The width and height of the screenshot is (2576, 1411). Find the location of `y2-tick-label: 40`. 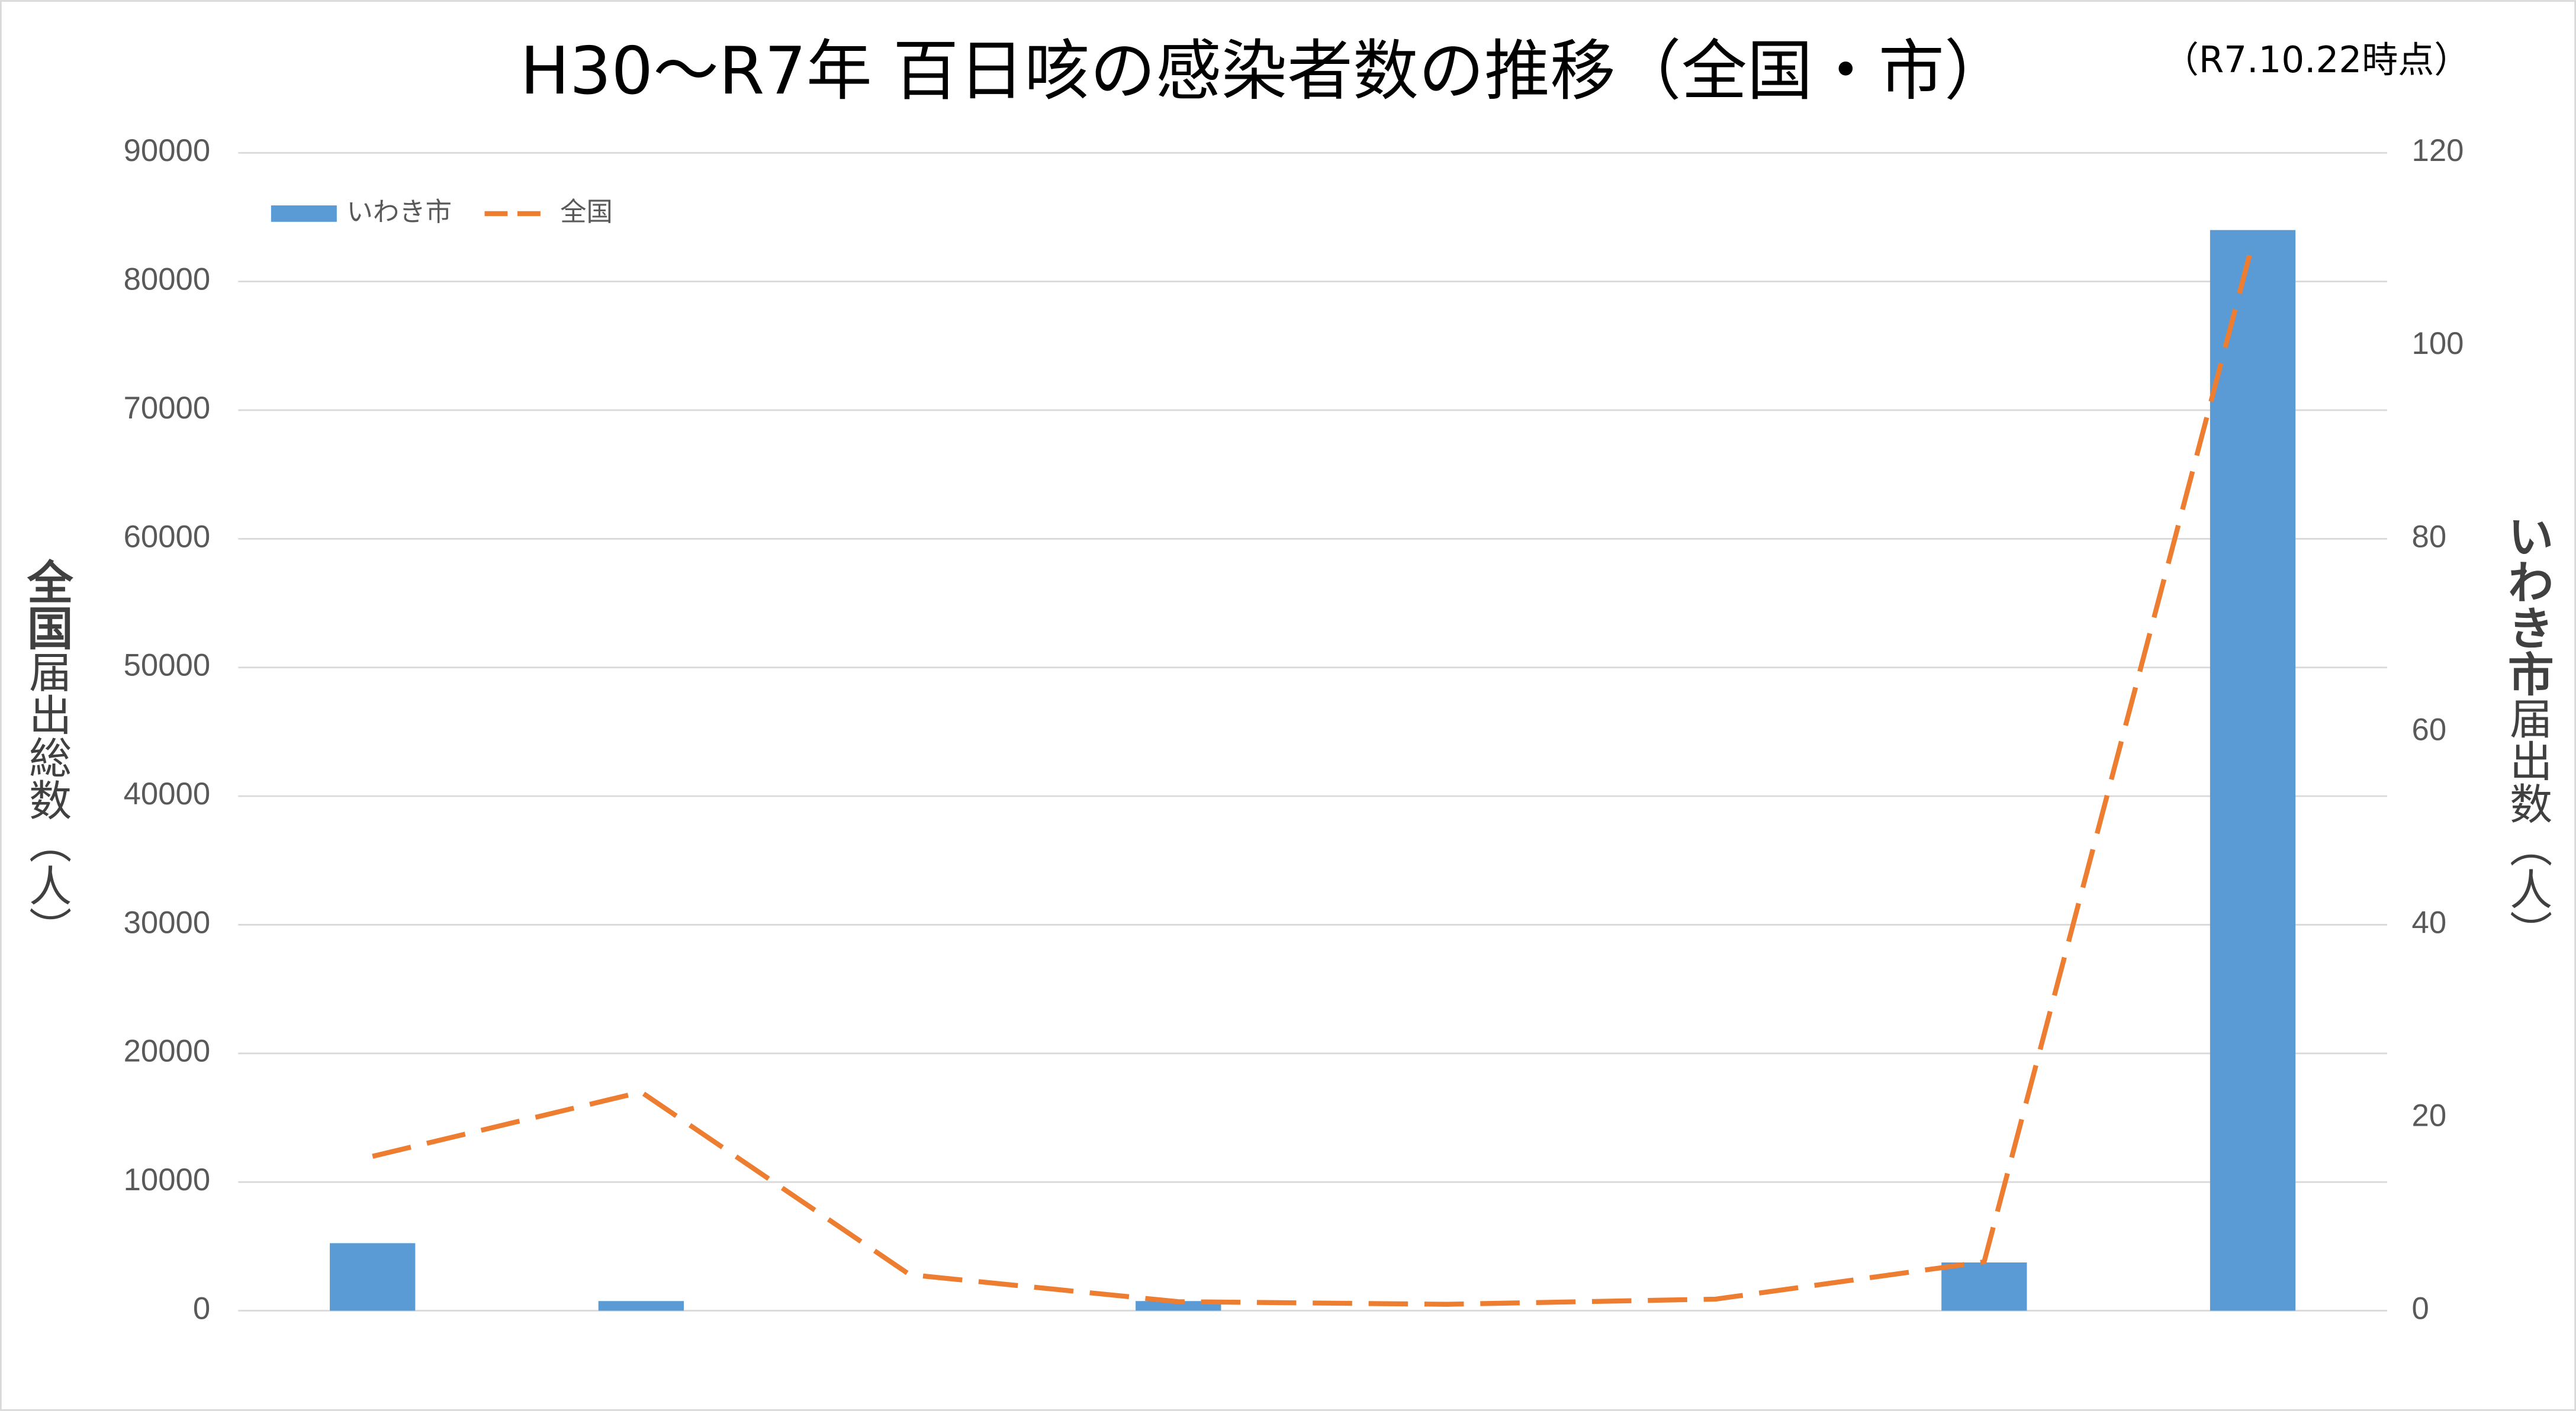

y2-tick-label: 40 is located at coordinates (2430, 923).